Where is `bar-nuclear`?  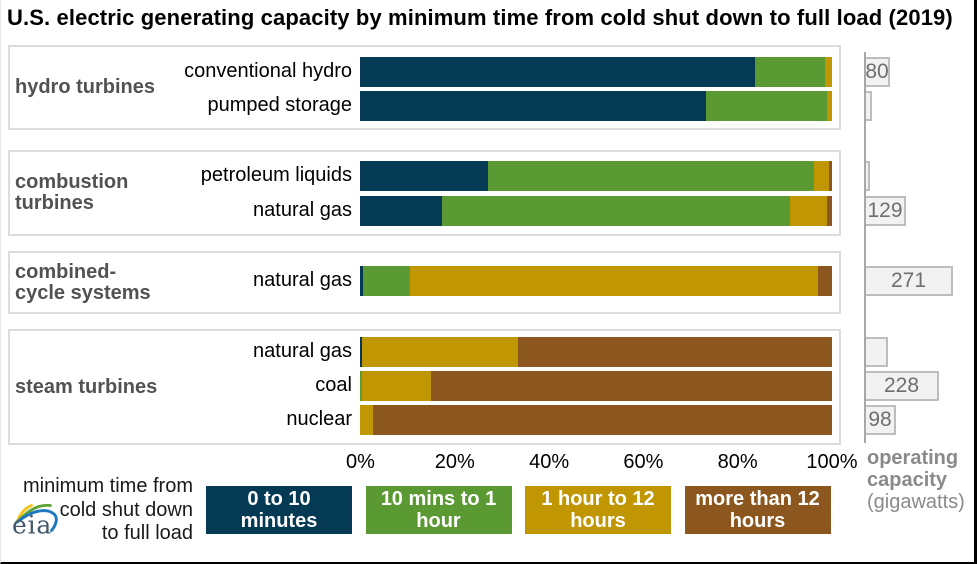
bar-nuclear is located at coordinates (596, 420).